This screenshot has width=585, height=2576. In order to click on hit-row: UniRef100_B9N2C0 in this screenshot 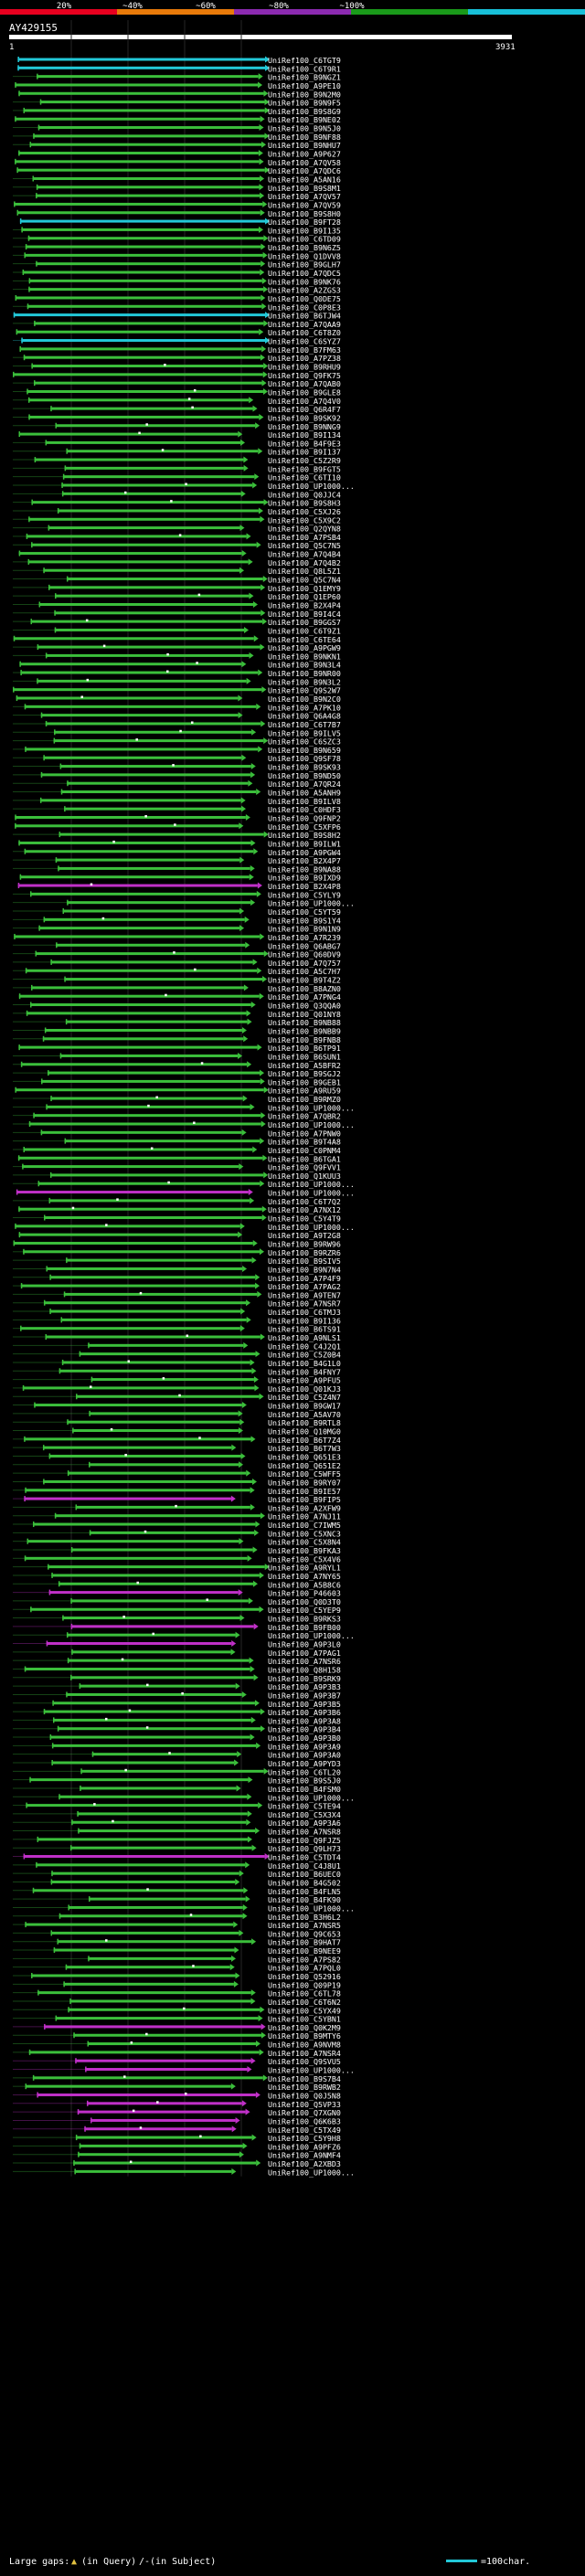, I will do `click(179, 699)`.